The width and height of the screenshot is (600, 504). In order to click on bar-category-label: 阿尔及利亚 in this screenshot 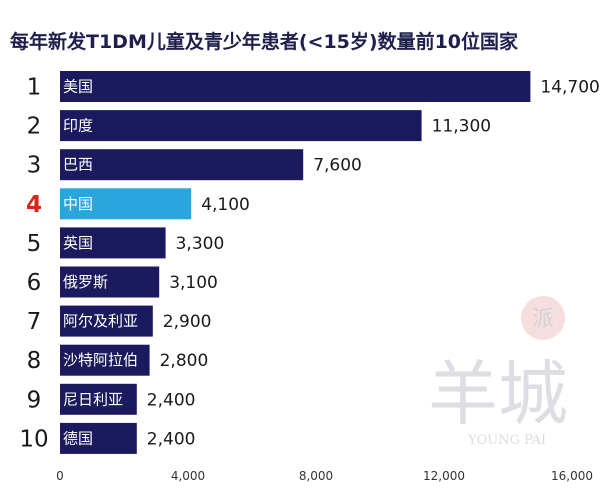, I will do `click(100, 321)`.